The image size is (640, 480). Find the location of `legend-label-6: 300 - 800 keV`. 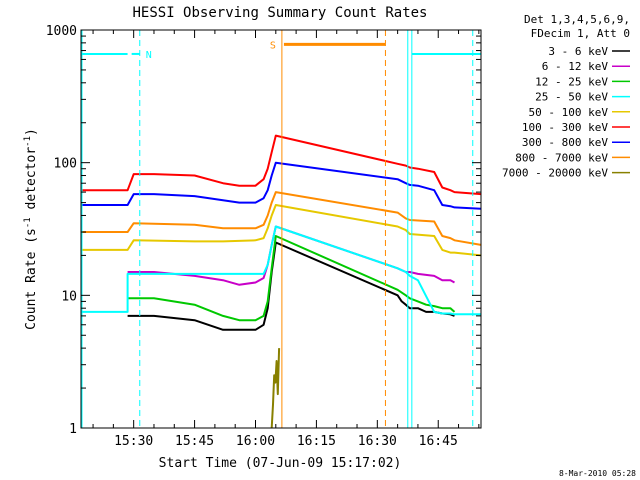

legend-label-6: 300 - 800 keV is located at coordinates (565, 142).